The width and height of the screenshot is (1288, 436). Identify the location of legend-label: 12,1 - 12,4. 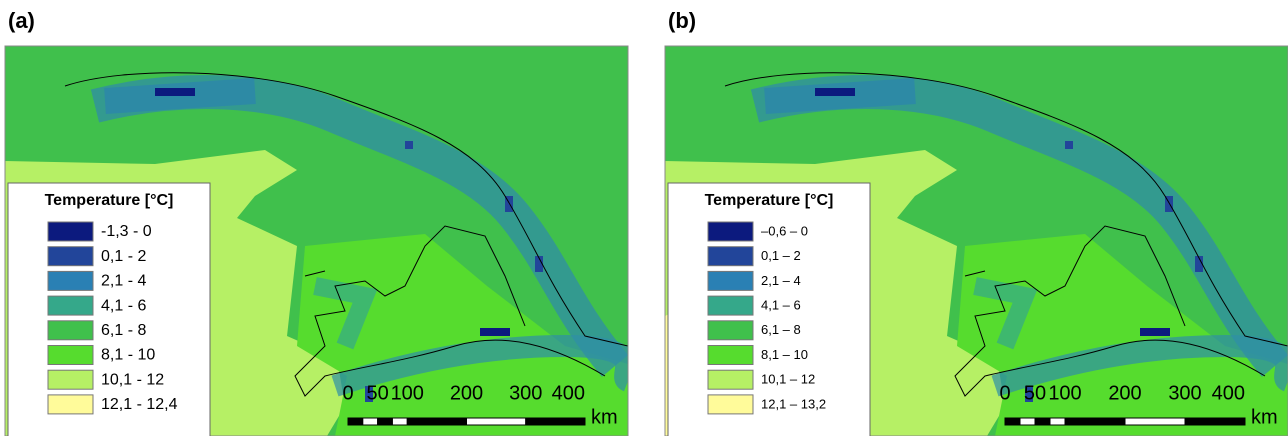
(139, 404).